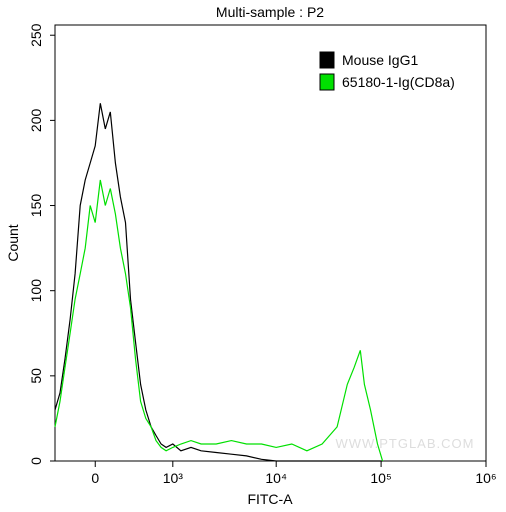 This screenshot has height=512, width=506. I want to click on legend-label: Mouse IgG1, so click(380, 60).